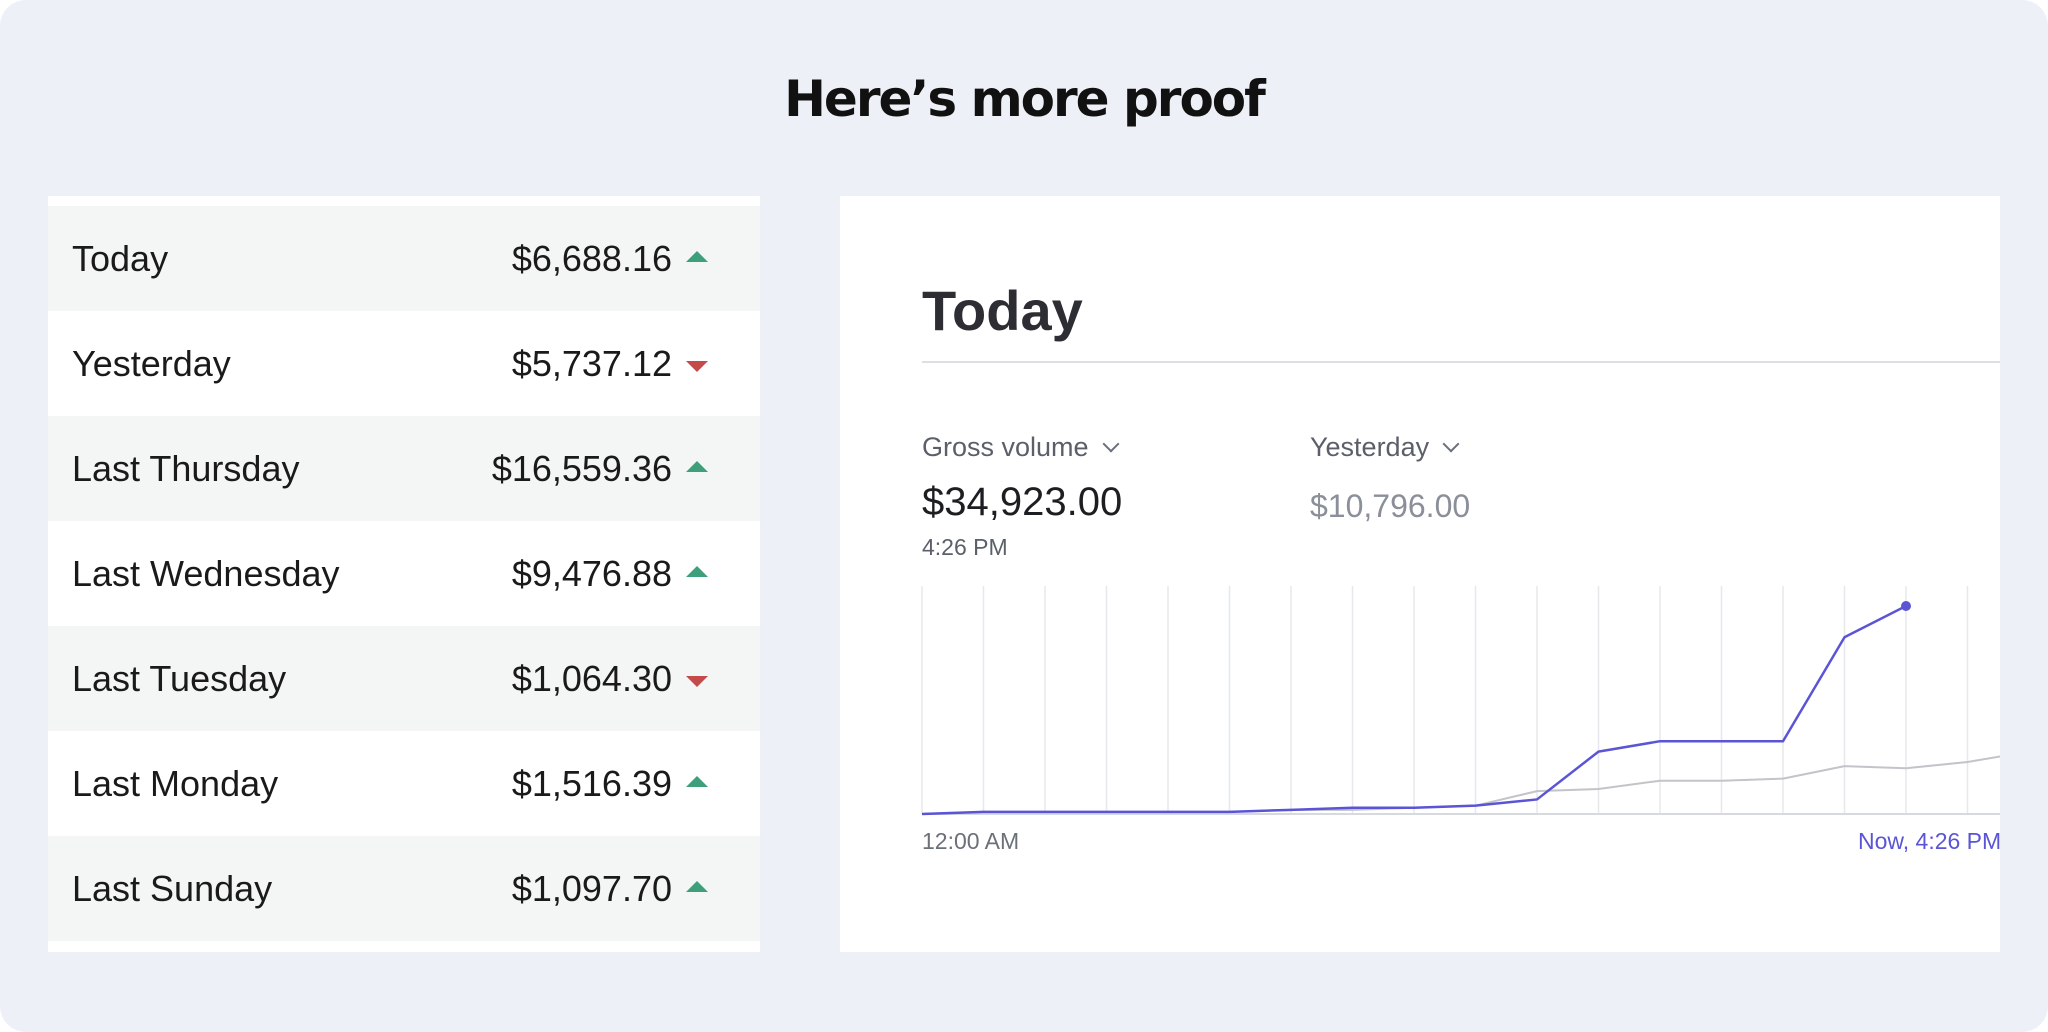  What do you see at coordinates (1461, 362) in the screenshot?
I see `title-divider` at bounding box center [1461, 362].